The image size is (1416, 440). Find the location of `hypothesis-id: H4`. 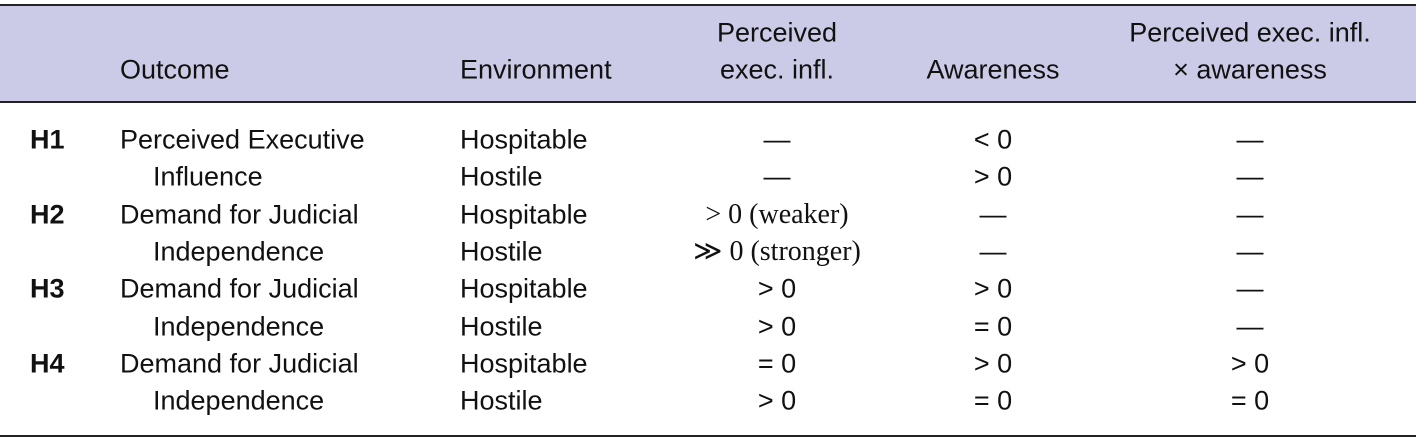

hypothesis-id: H4 is located at coordinates (47, 363).